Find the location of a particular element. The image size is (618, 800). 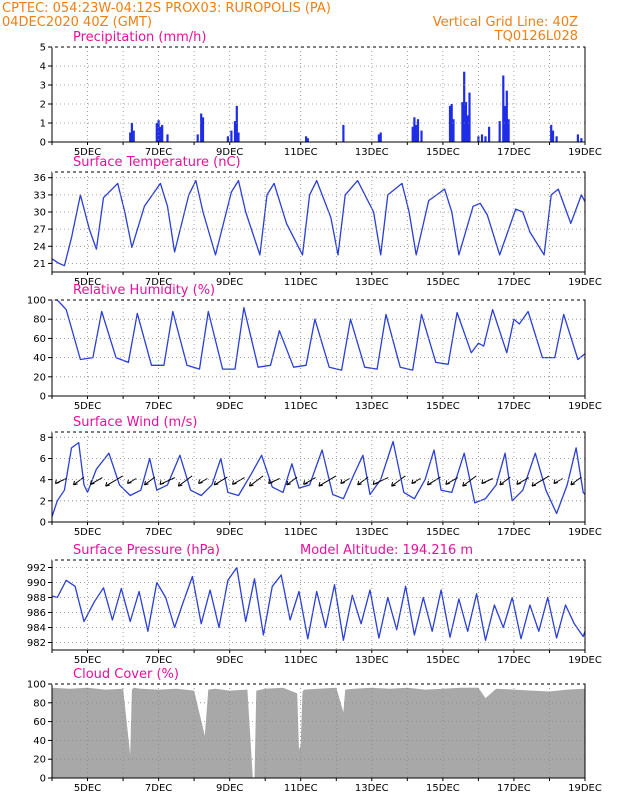

wind-title: Surface Wind (m/s) is located at coordinates (135, 422).